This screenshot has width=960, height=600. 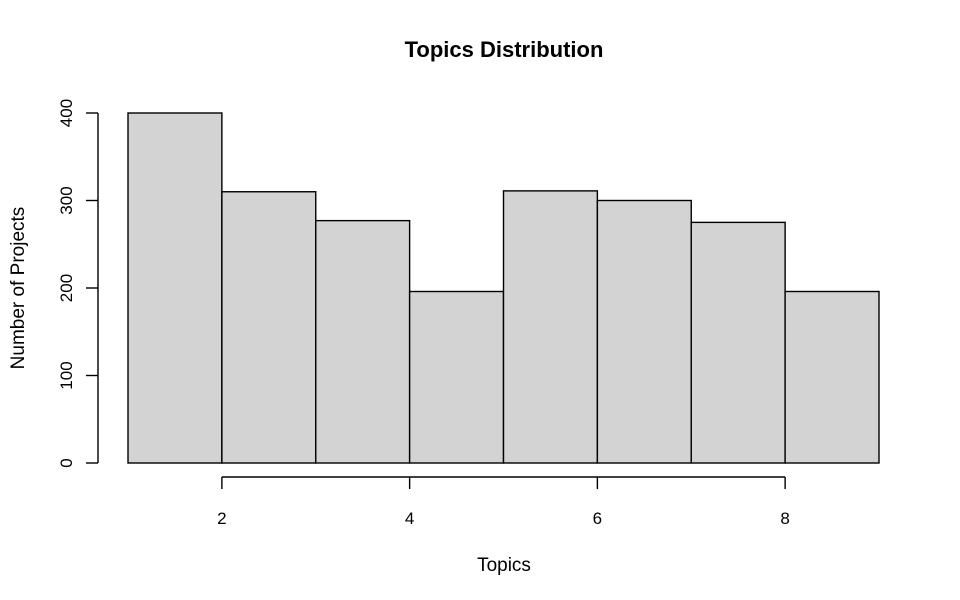 I want to click on x-tick-label: 2, so click(x=221, y=518).